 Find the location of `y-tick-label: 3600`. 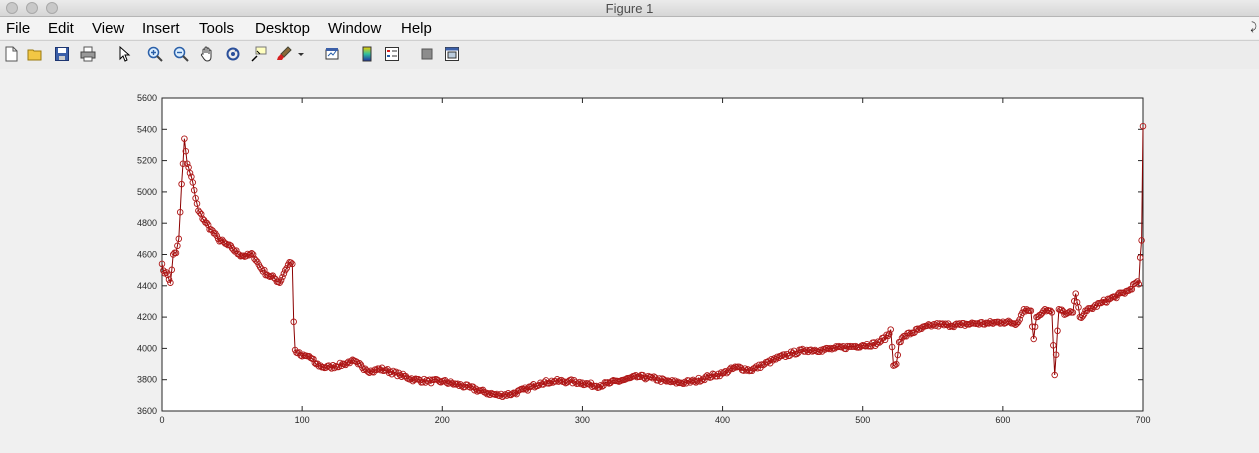

y-tick-label: 3600 is located at coordinates (147, 411).